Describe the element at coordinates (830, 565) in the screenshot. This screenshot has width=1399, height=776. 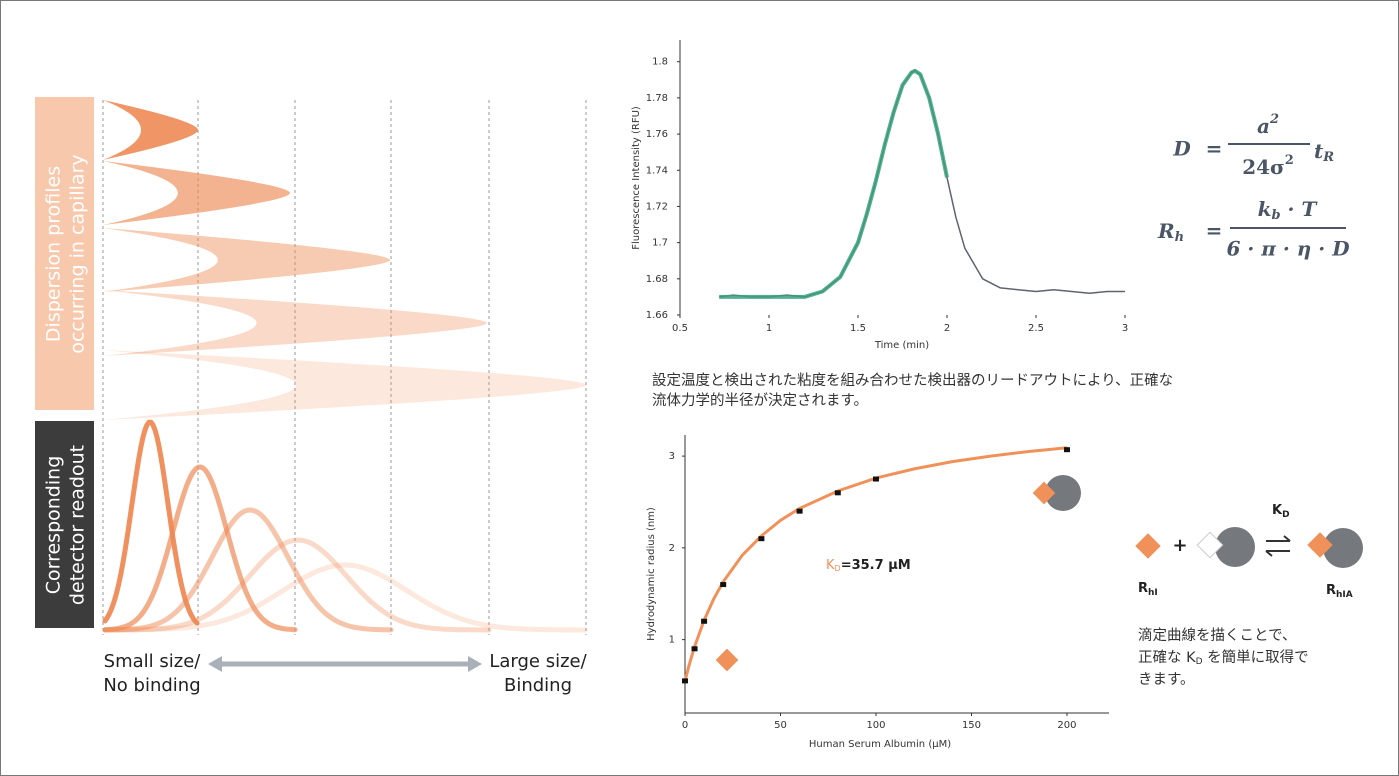
I see `annotation-symbol: K` at that location.